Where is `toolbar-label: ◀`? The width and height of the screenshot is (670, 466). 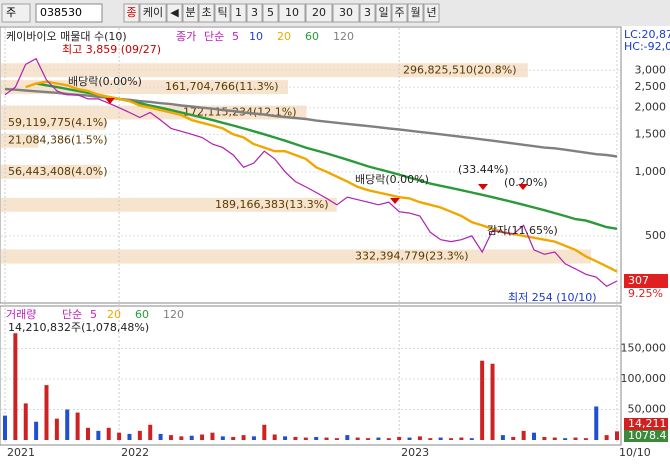 toolbar-label: ◀ is located at coordinates (174, 12).